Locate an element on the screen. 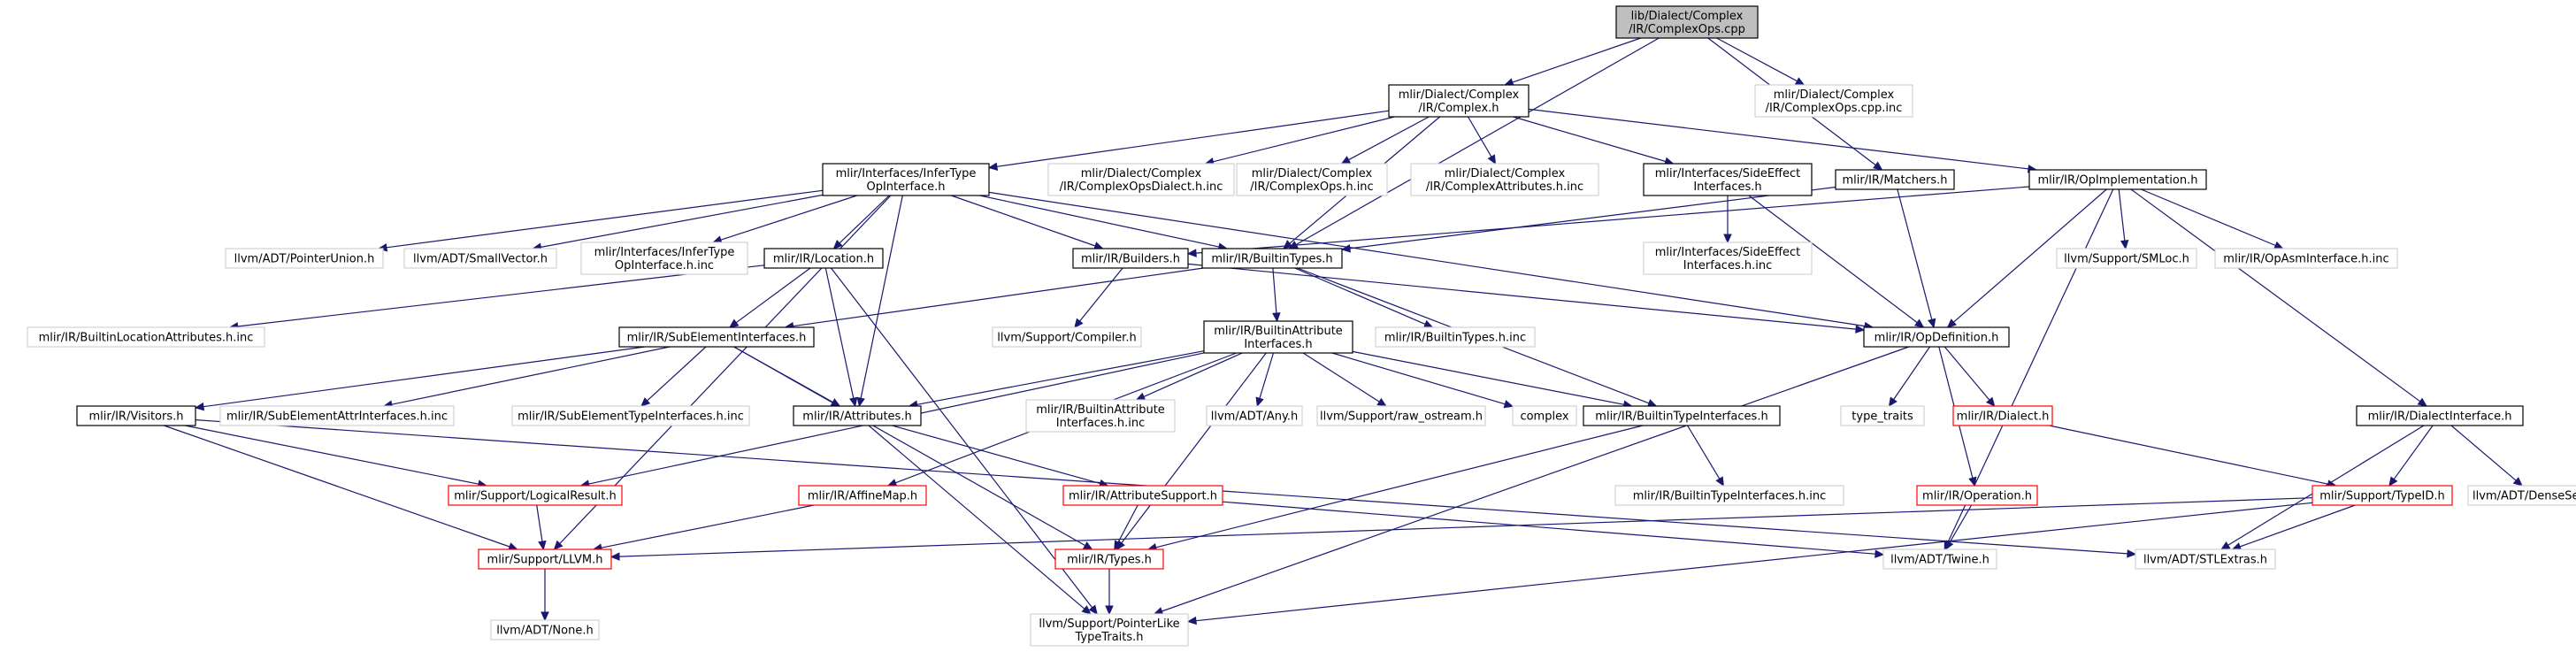 The width and height of the screenshot is (2576, 652). edge-dialect-to-typeid is located at coordinates (2193, 456).